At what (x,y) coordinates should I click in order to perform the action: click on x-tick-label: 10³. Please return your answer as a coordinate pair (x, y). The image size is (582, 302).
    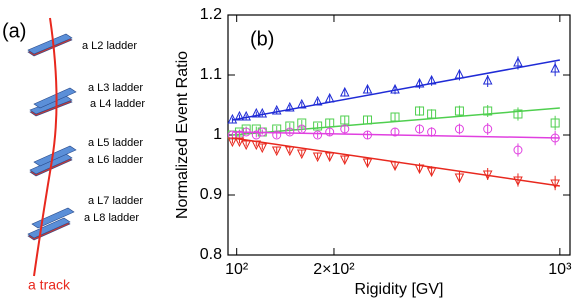
    Looking at the image, I should click on (560, 269).